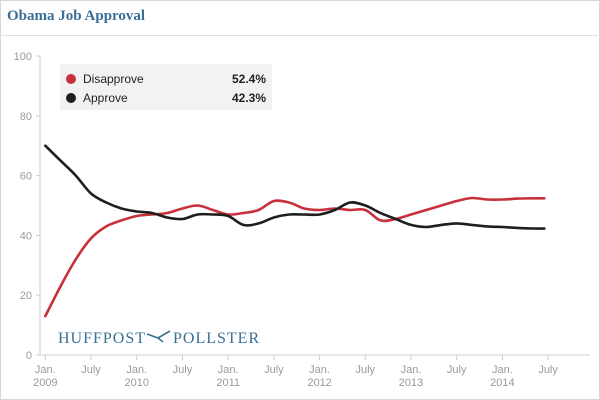  I want to click on legend-label-approve: Approve, so click(105, 98).